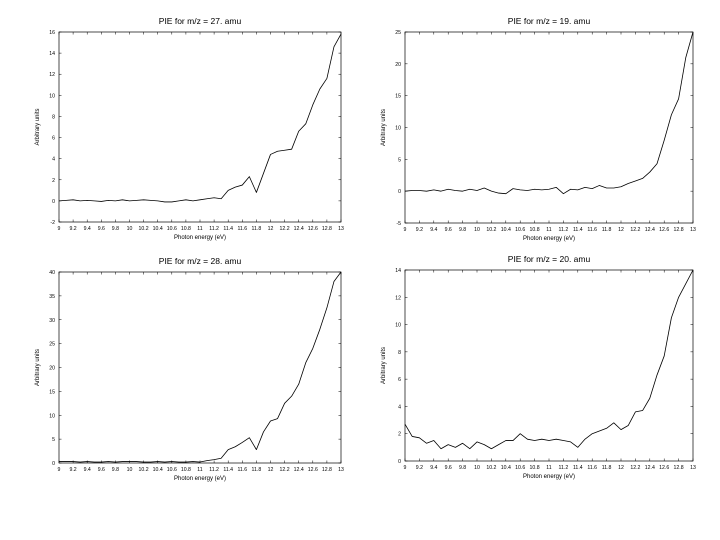  What do you see at coordinates (399, 435) in the screenshot?
I see `y-tick-label: 2` at bounding box center [399, 435].